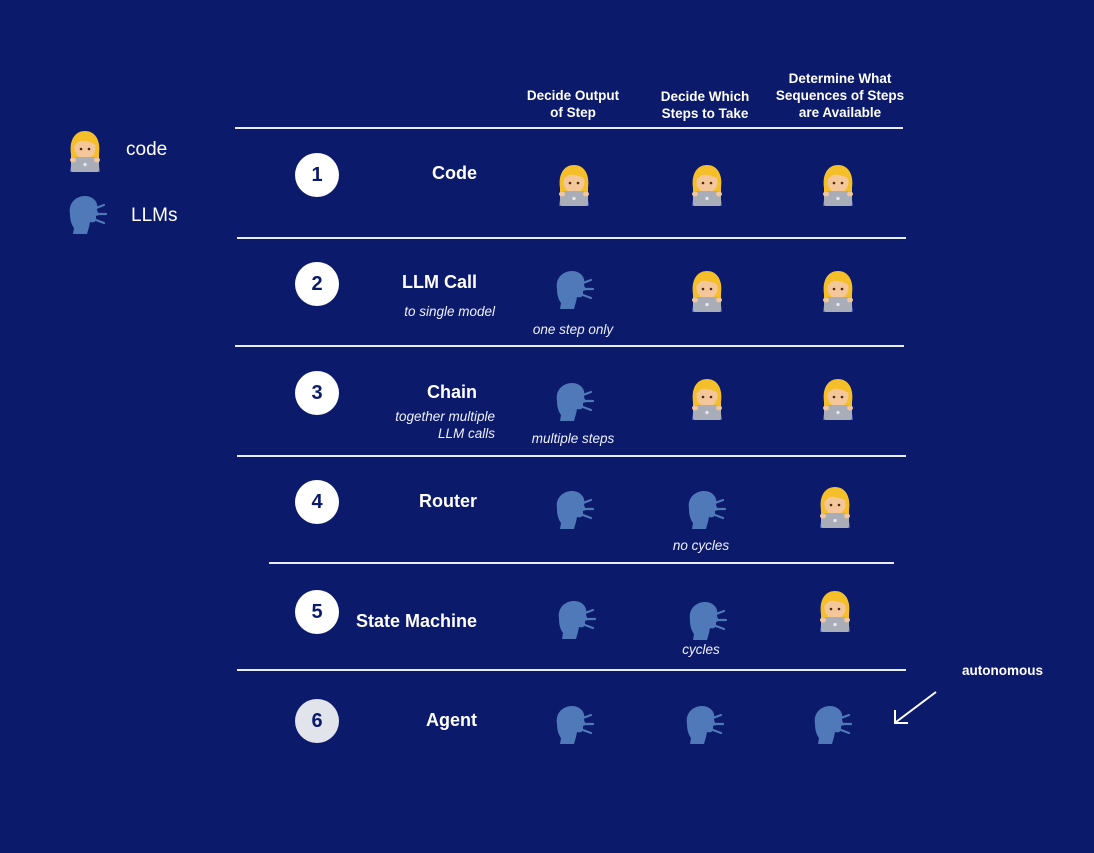 This screenshot has height=853, width=1094. I want to click on row-subtitle-line: LLM calls, so click(466, 433).